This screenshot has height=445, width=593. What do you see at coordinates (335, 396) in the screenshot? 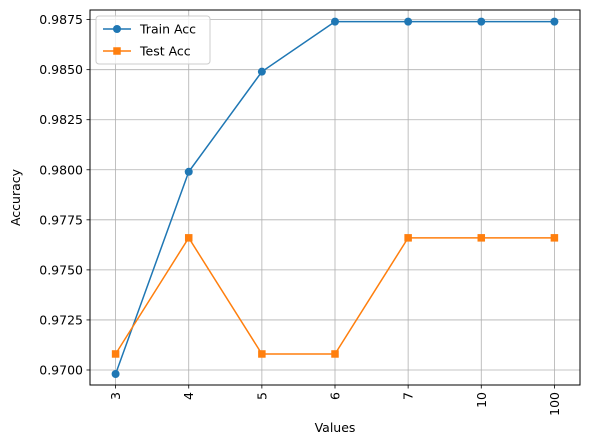
I see `x-tick-label: 6` at bounding box center [335, 396].